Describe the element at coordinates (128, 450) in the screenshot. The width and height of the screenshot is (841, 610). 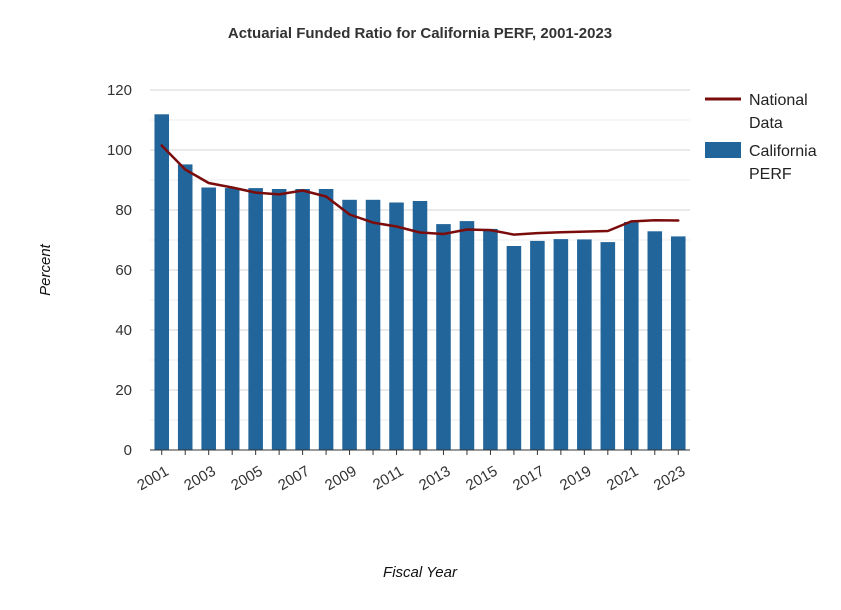
I see `y-tick-label-0: 0` at that location.